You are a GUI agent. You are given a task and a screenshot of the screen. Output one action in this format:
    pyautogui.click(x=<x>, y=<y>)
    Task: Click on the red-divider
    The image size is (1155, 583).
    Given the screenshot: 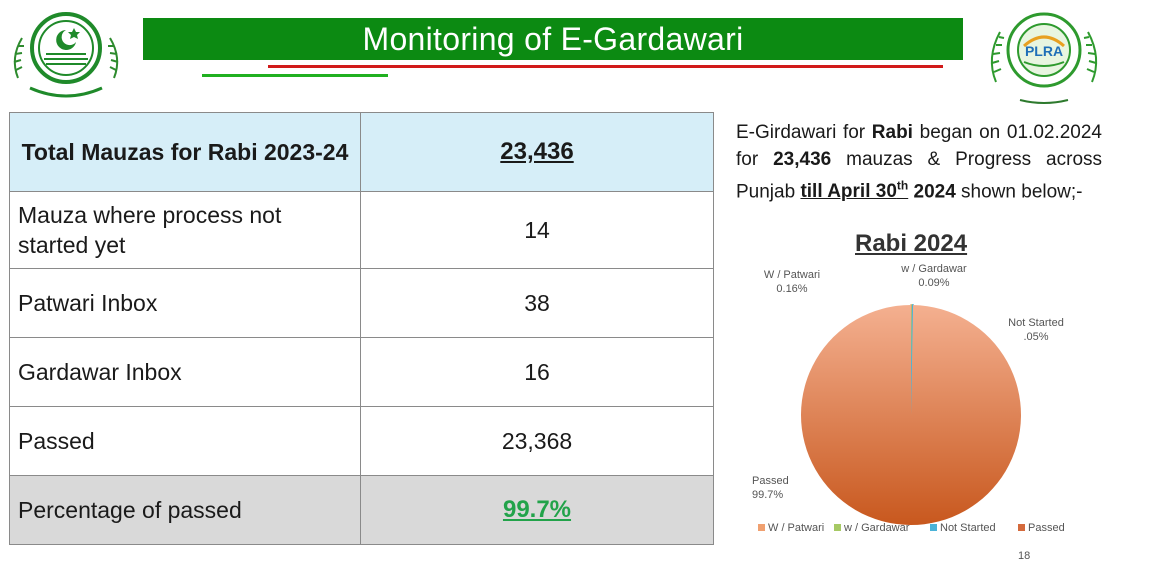 What is the action you would take?
    pyautogui.click(x=605, y=66)
    